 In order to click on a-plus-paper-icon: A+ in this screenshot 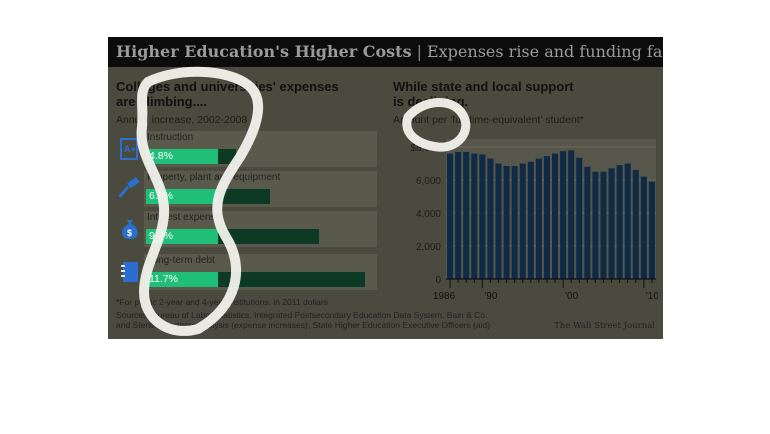, I will do `click(130, 149)`.